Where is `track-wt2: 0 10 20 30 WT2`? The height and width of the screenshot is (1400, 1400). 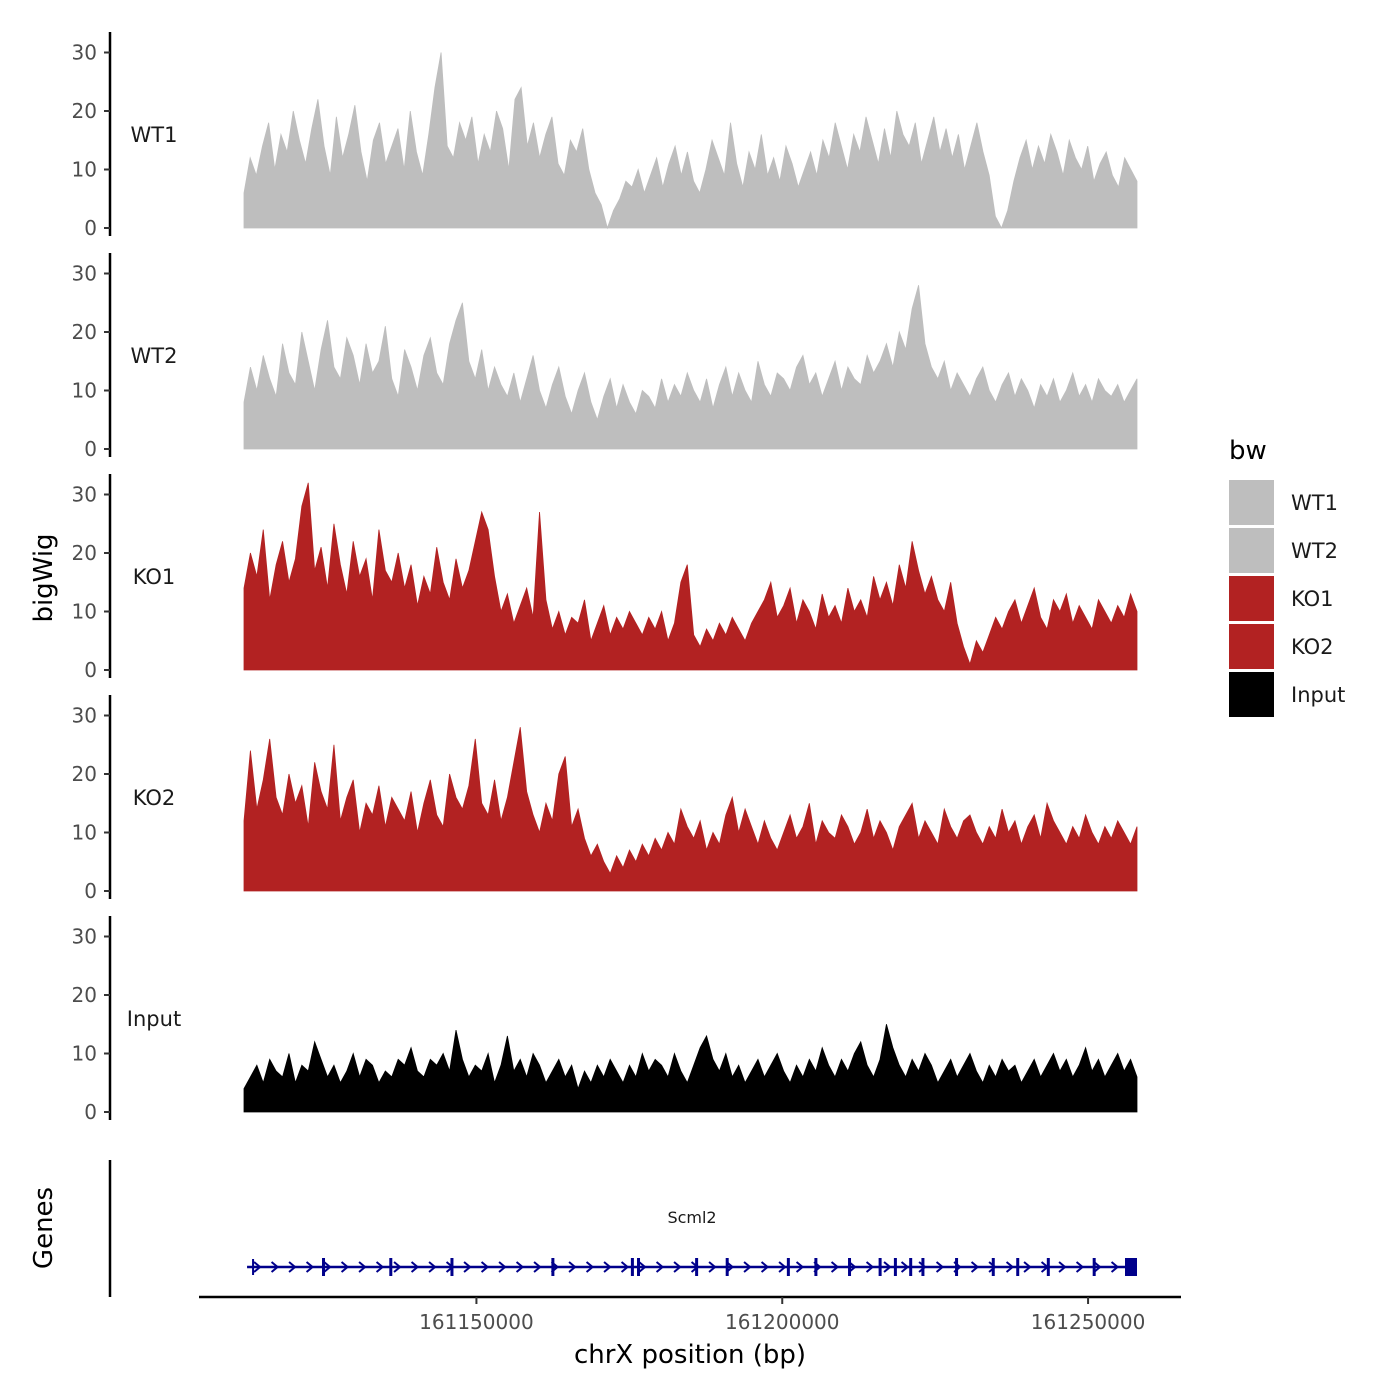 track-wt2: 0 10 20 30 WT2 is located at coordinates (605, 357).